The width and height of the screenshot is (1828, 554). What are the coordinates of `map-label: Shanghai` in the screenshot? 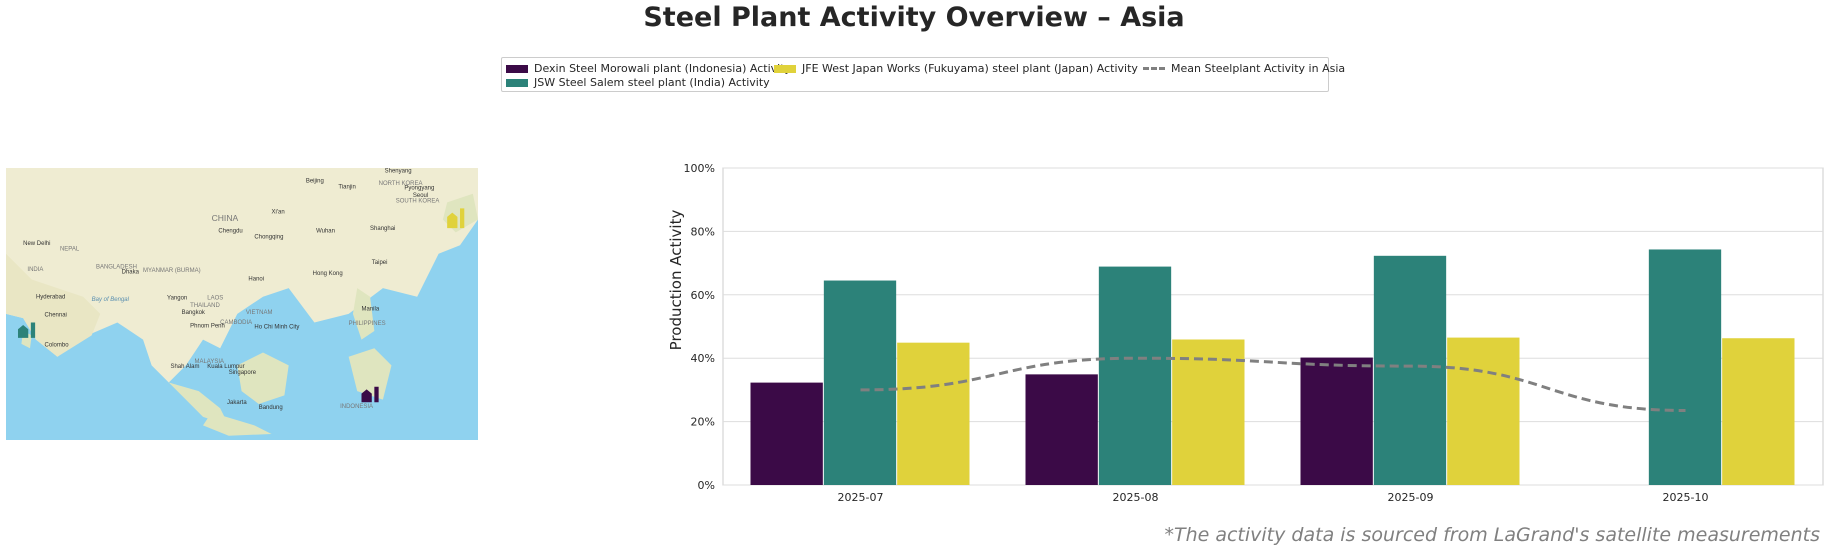 It's located at (382, 229).